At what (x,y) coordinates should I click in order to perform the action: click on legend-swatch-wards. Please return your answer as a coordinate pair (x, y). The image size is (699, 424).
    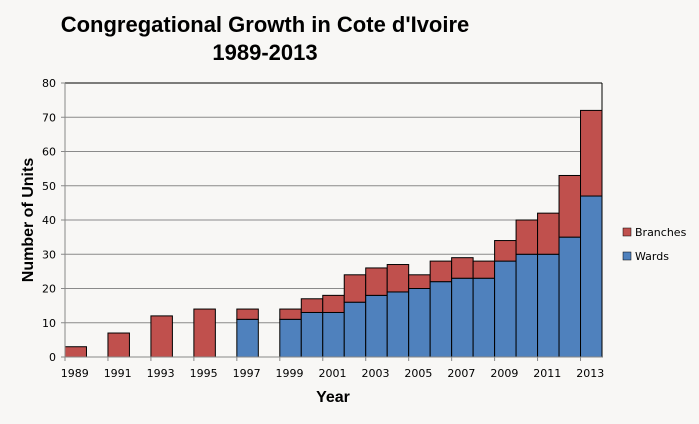
    Looking at the image, I should click on (627, 256).